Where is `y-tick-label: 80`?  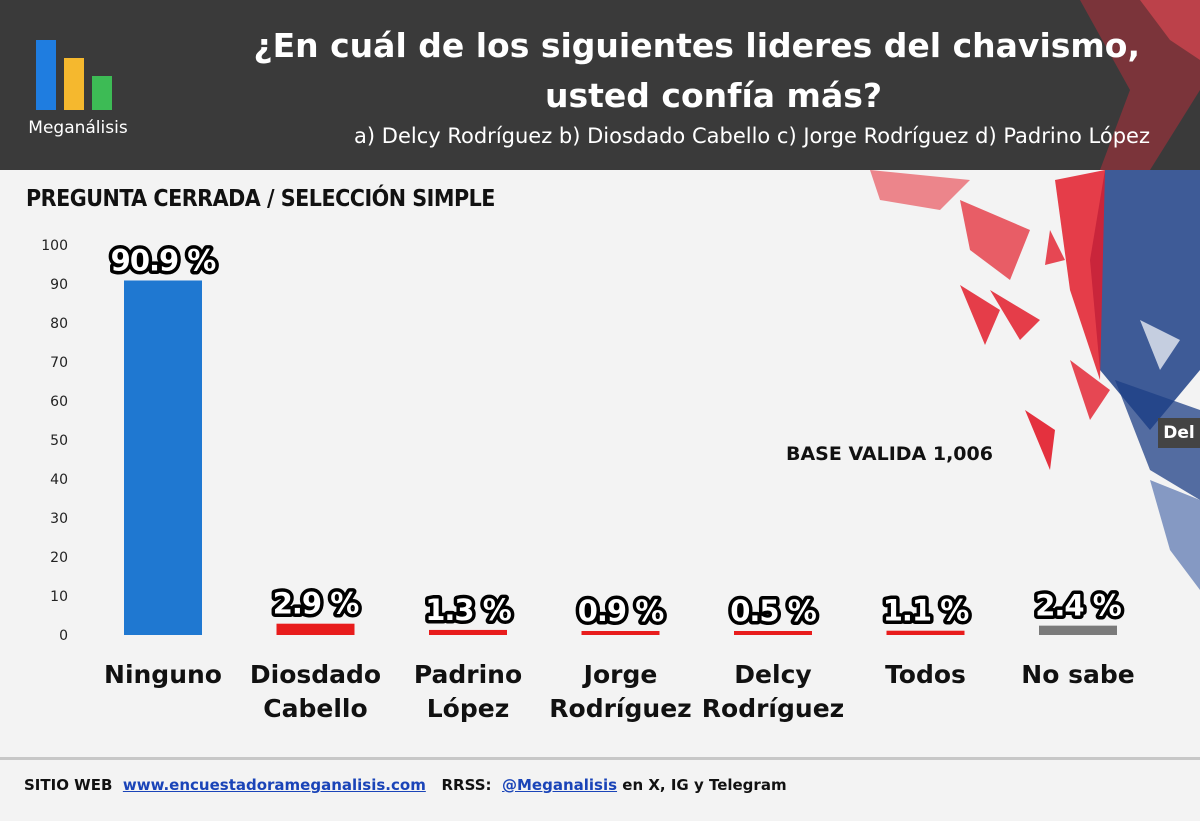 y-tick-label: 80 is located at coordinates (59, 324).